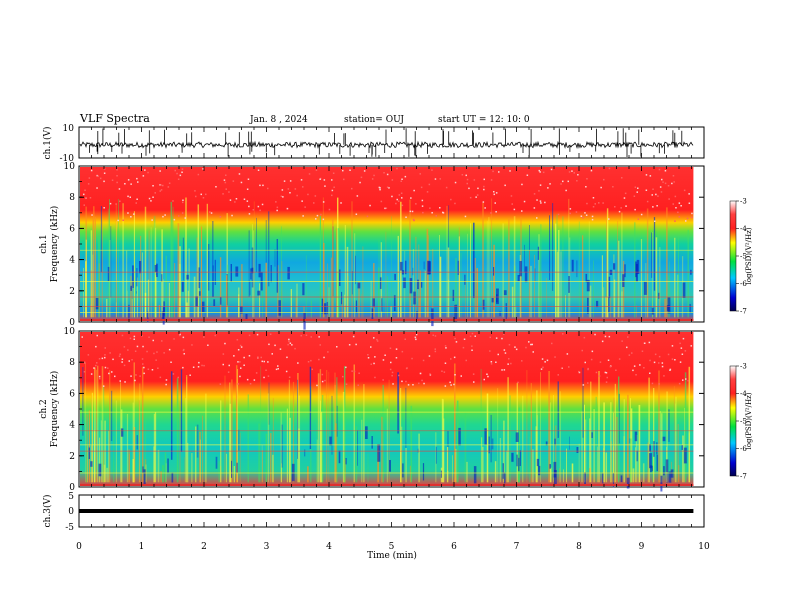 Image resolution: width=792 pixels, height=612 pixels. What do you see at coordinates (44, 243) in the screenshot?
I see `ch1-spectrogram-ylabel-channel: ch.1` at bounding box center [44, 243].